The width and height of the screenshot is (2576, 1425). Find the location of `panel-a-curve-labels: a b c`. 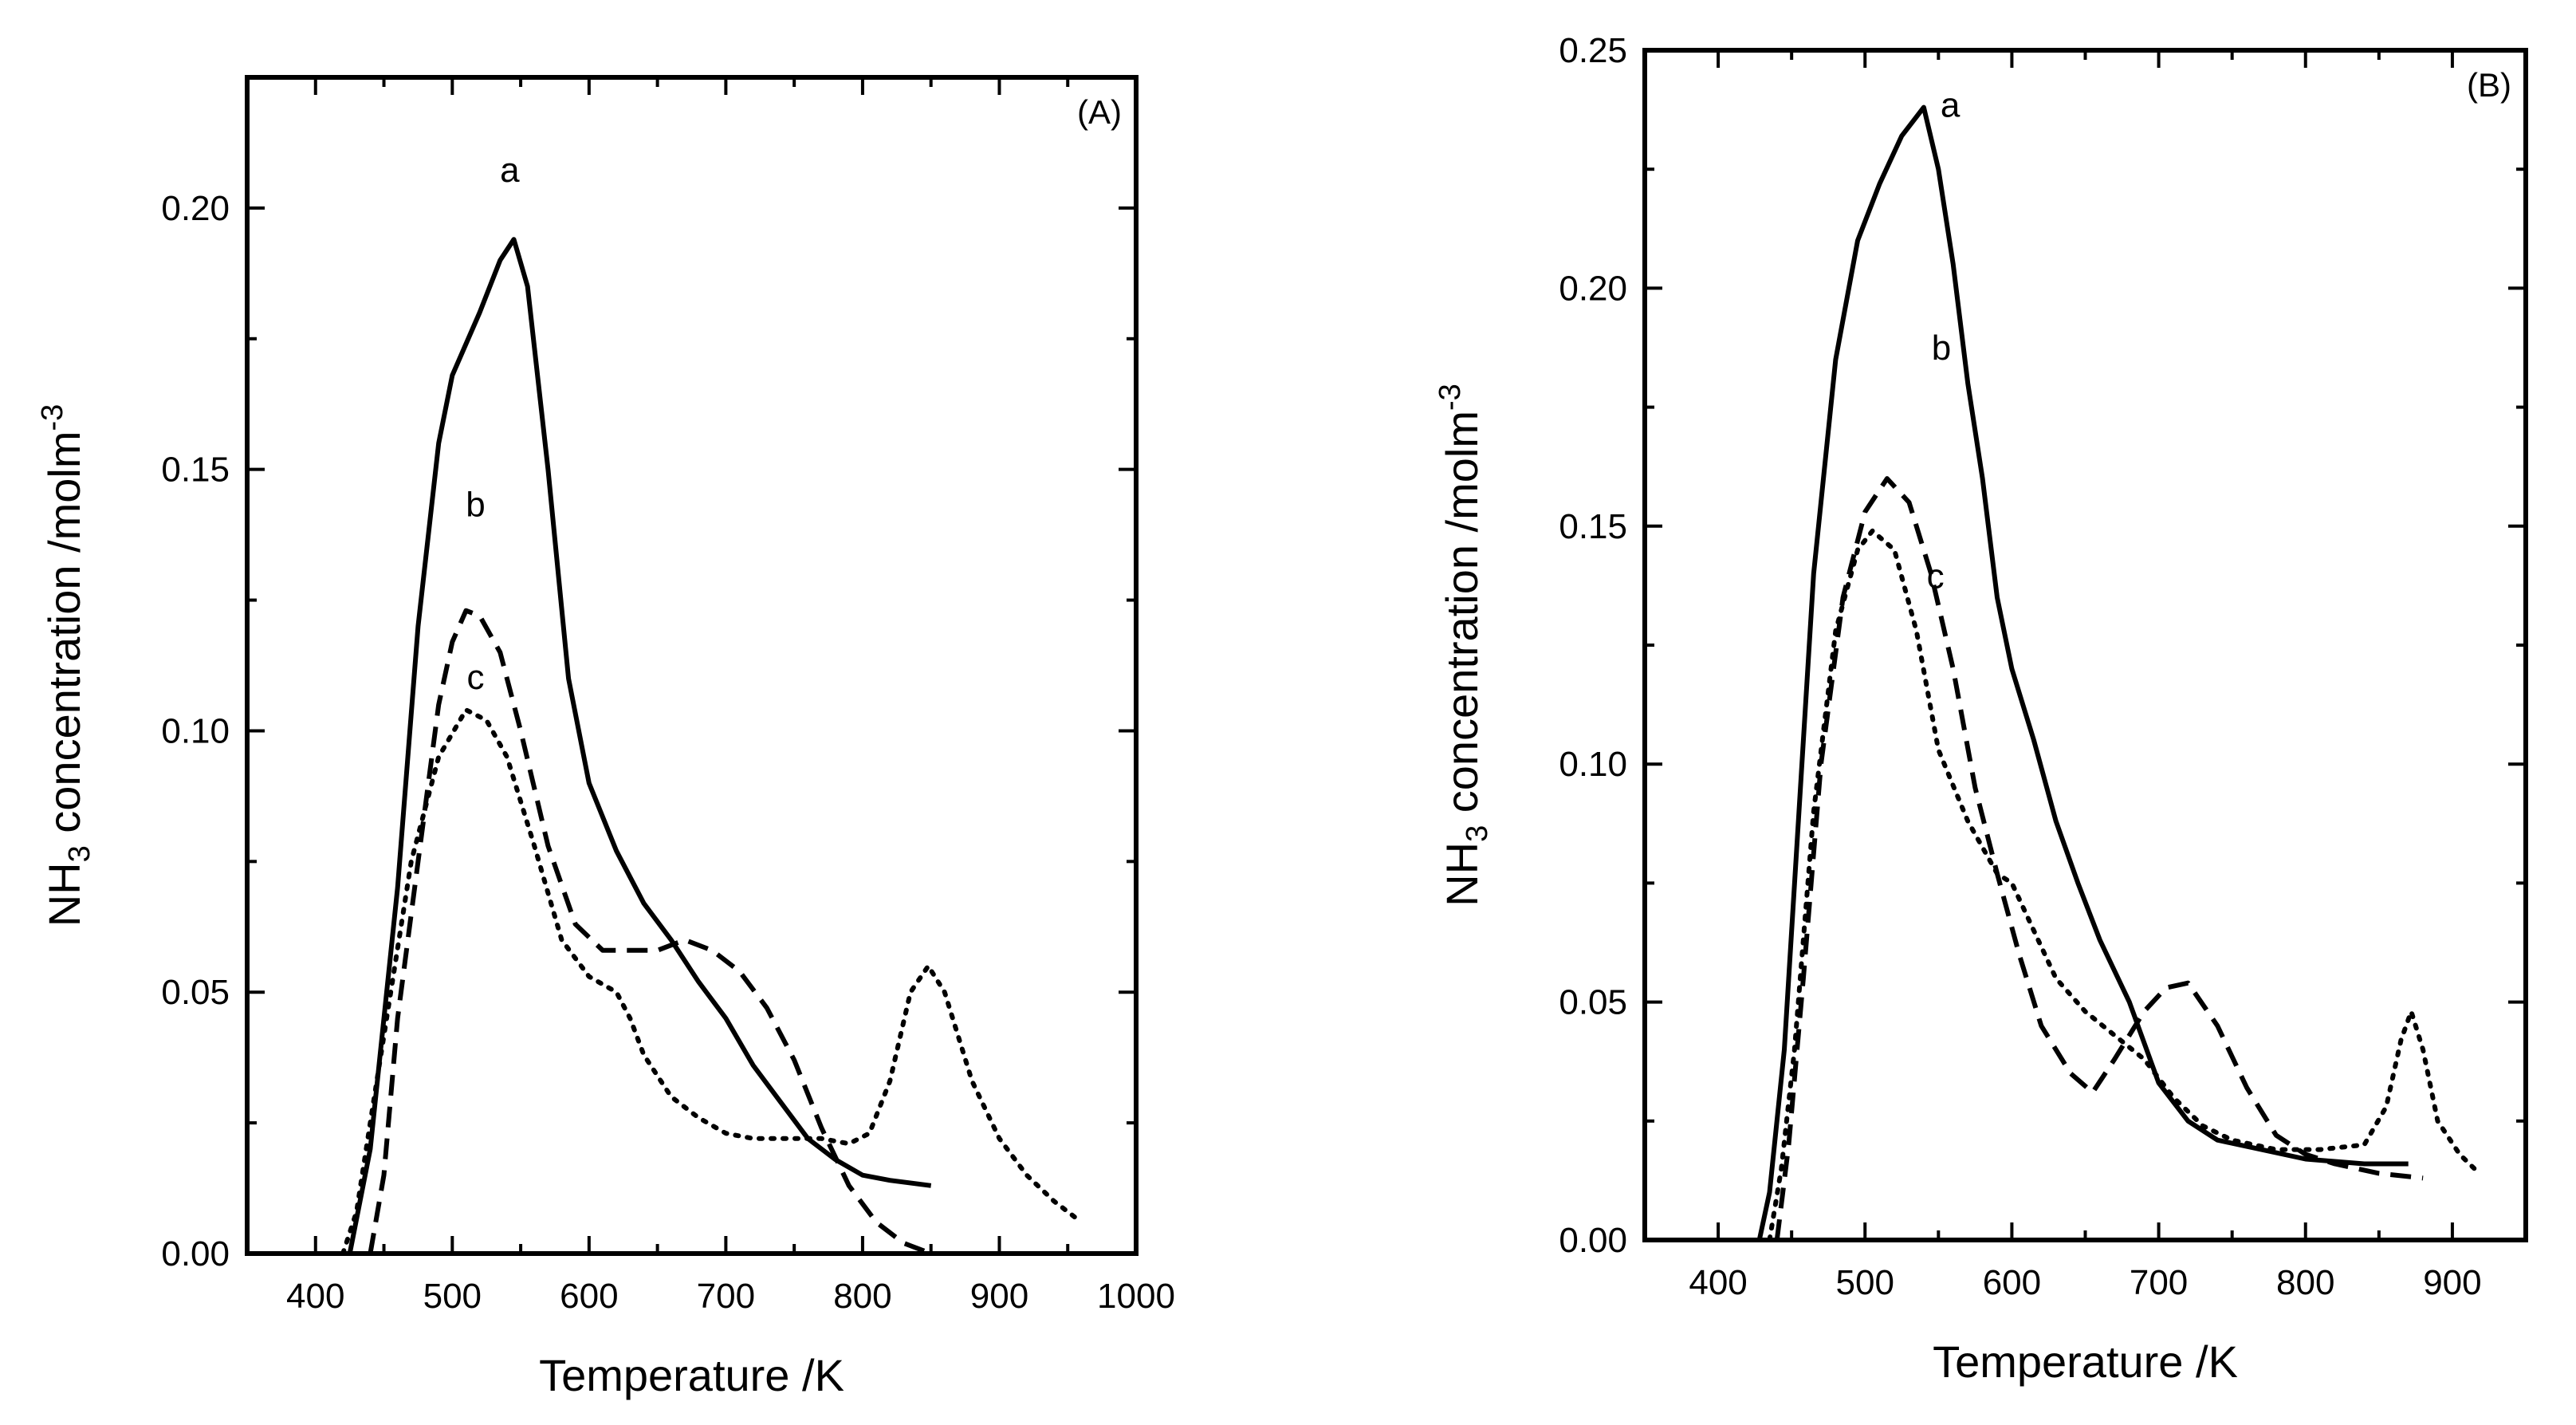

panel-a-curve-labels: a b c is located at coordinates (493, 424).